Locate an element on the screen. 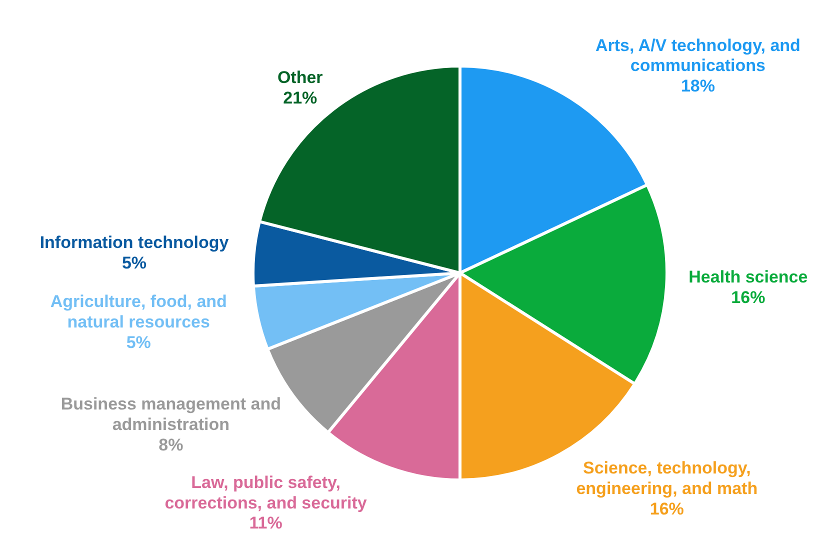 Image resolution: width=830 pixels, height=533 pixels. slice-label: Business management and administration is located at coordinates (170, 414).